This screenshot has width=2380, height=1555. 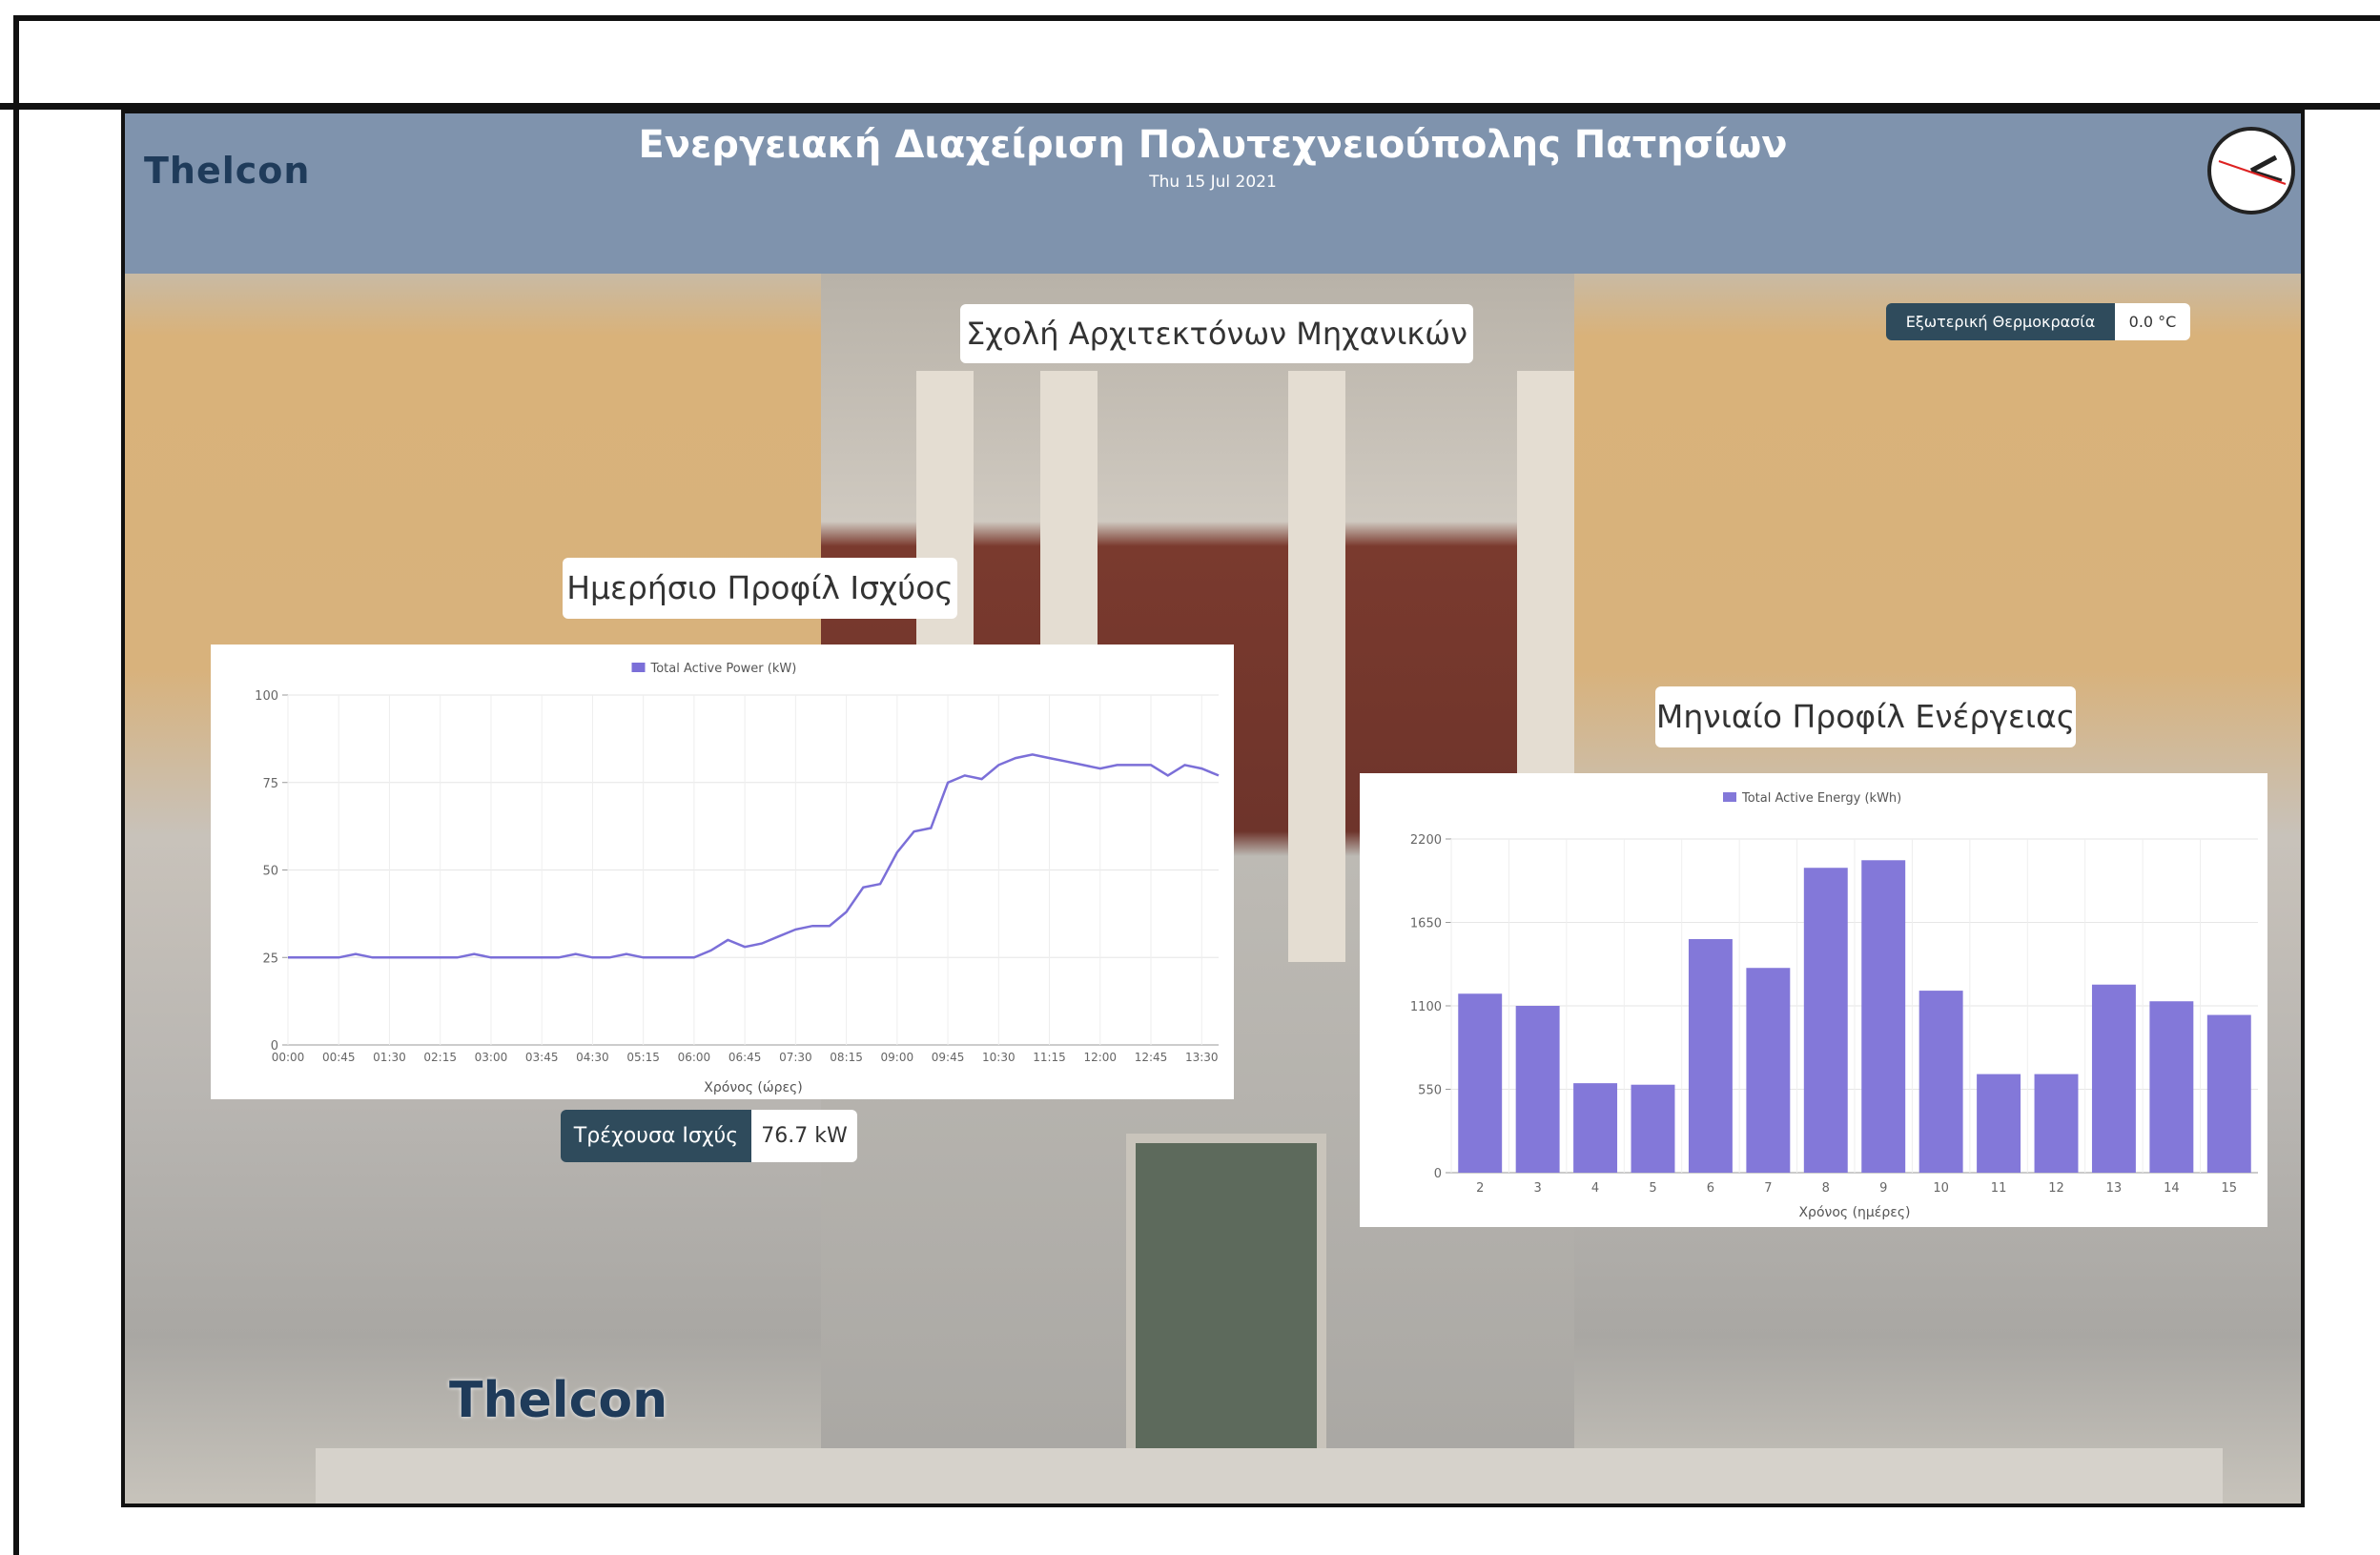 What do you see at coordinates (754, 856) in the screenshot?
I see `line-series` at bounding box center [754, 856].